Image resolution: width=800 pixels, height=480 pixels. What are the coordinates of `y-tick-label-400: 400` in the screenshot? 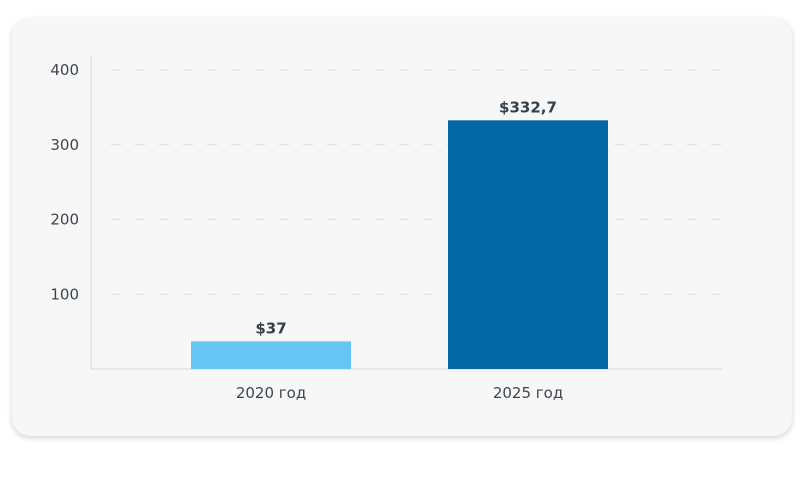 It's located at (64, 70).